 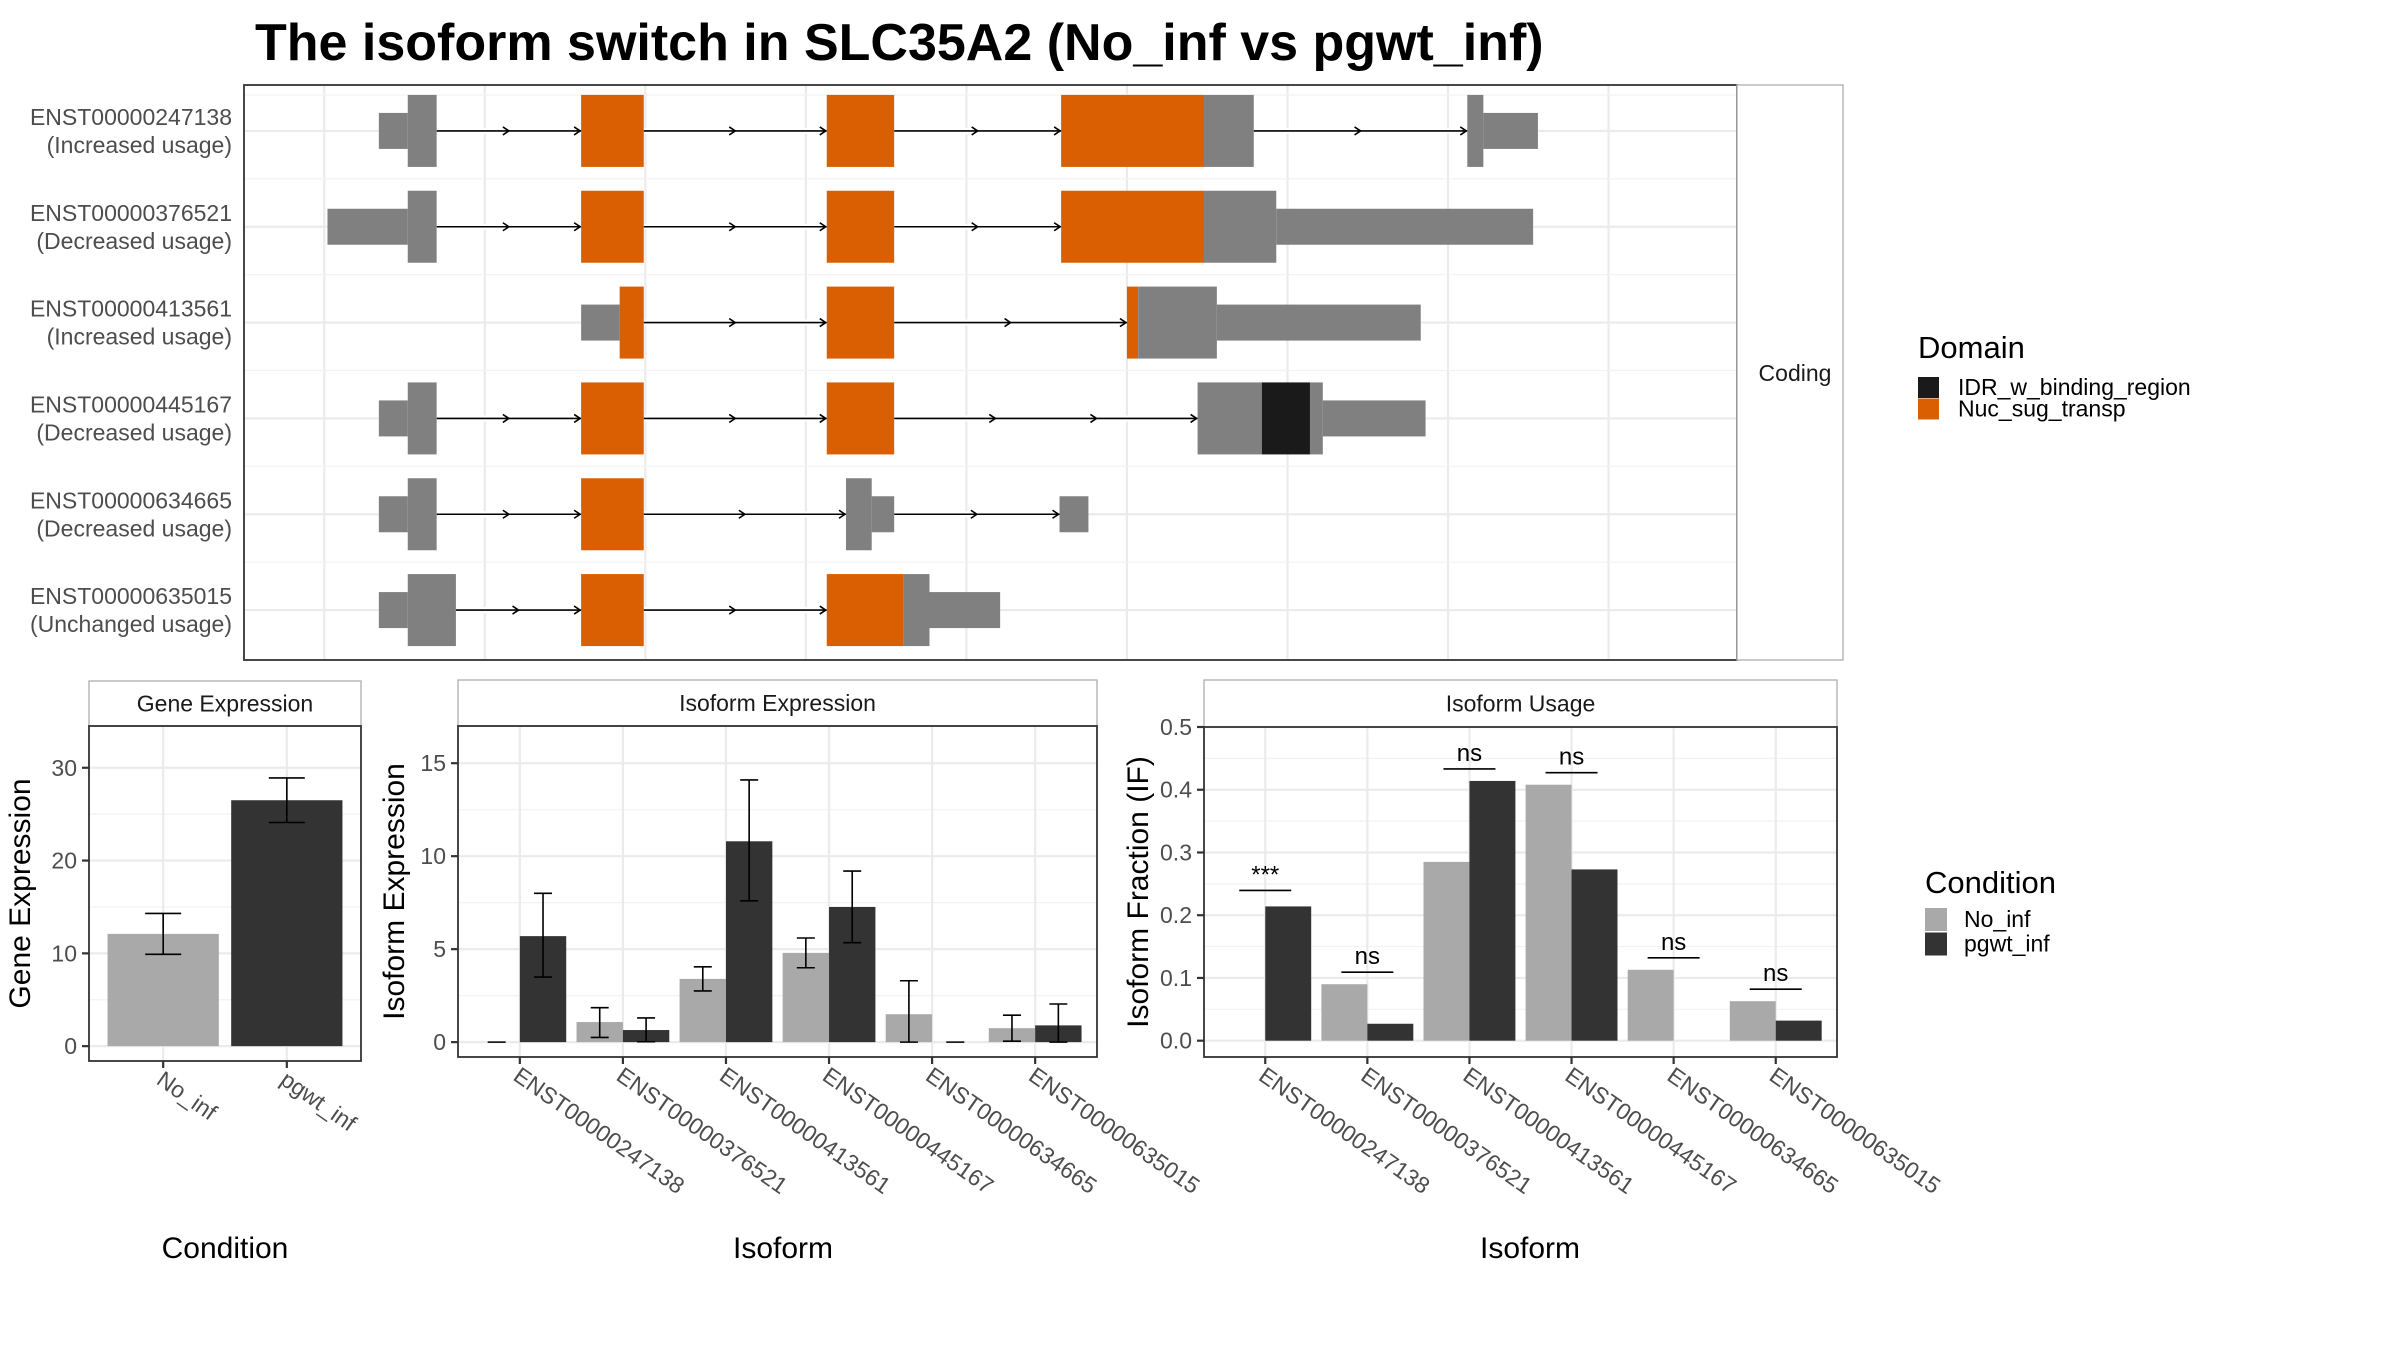 What do you see at coordinates (1753, 1130) in the screenshot?
I see `x-tick-label: ENST00000634665` at bounding box center [1753, 1130].